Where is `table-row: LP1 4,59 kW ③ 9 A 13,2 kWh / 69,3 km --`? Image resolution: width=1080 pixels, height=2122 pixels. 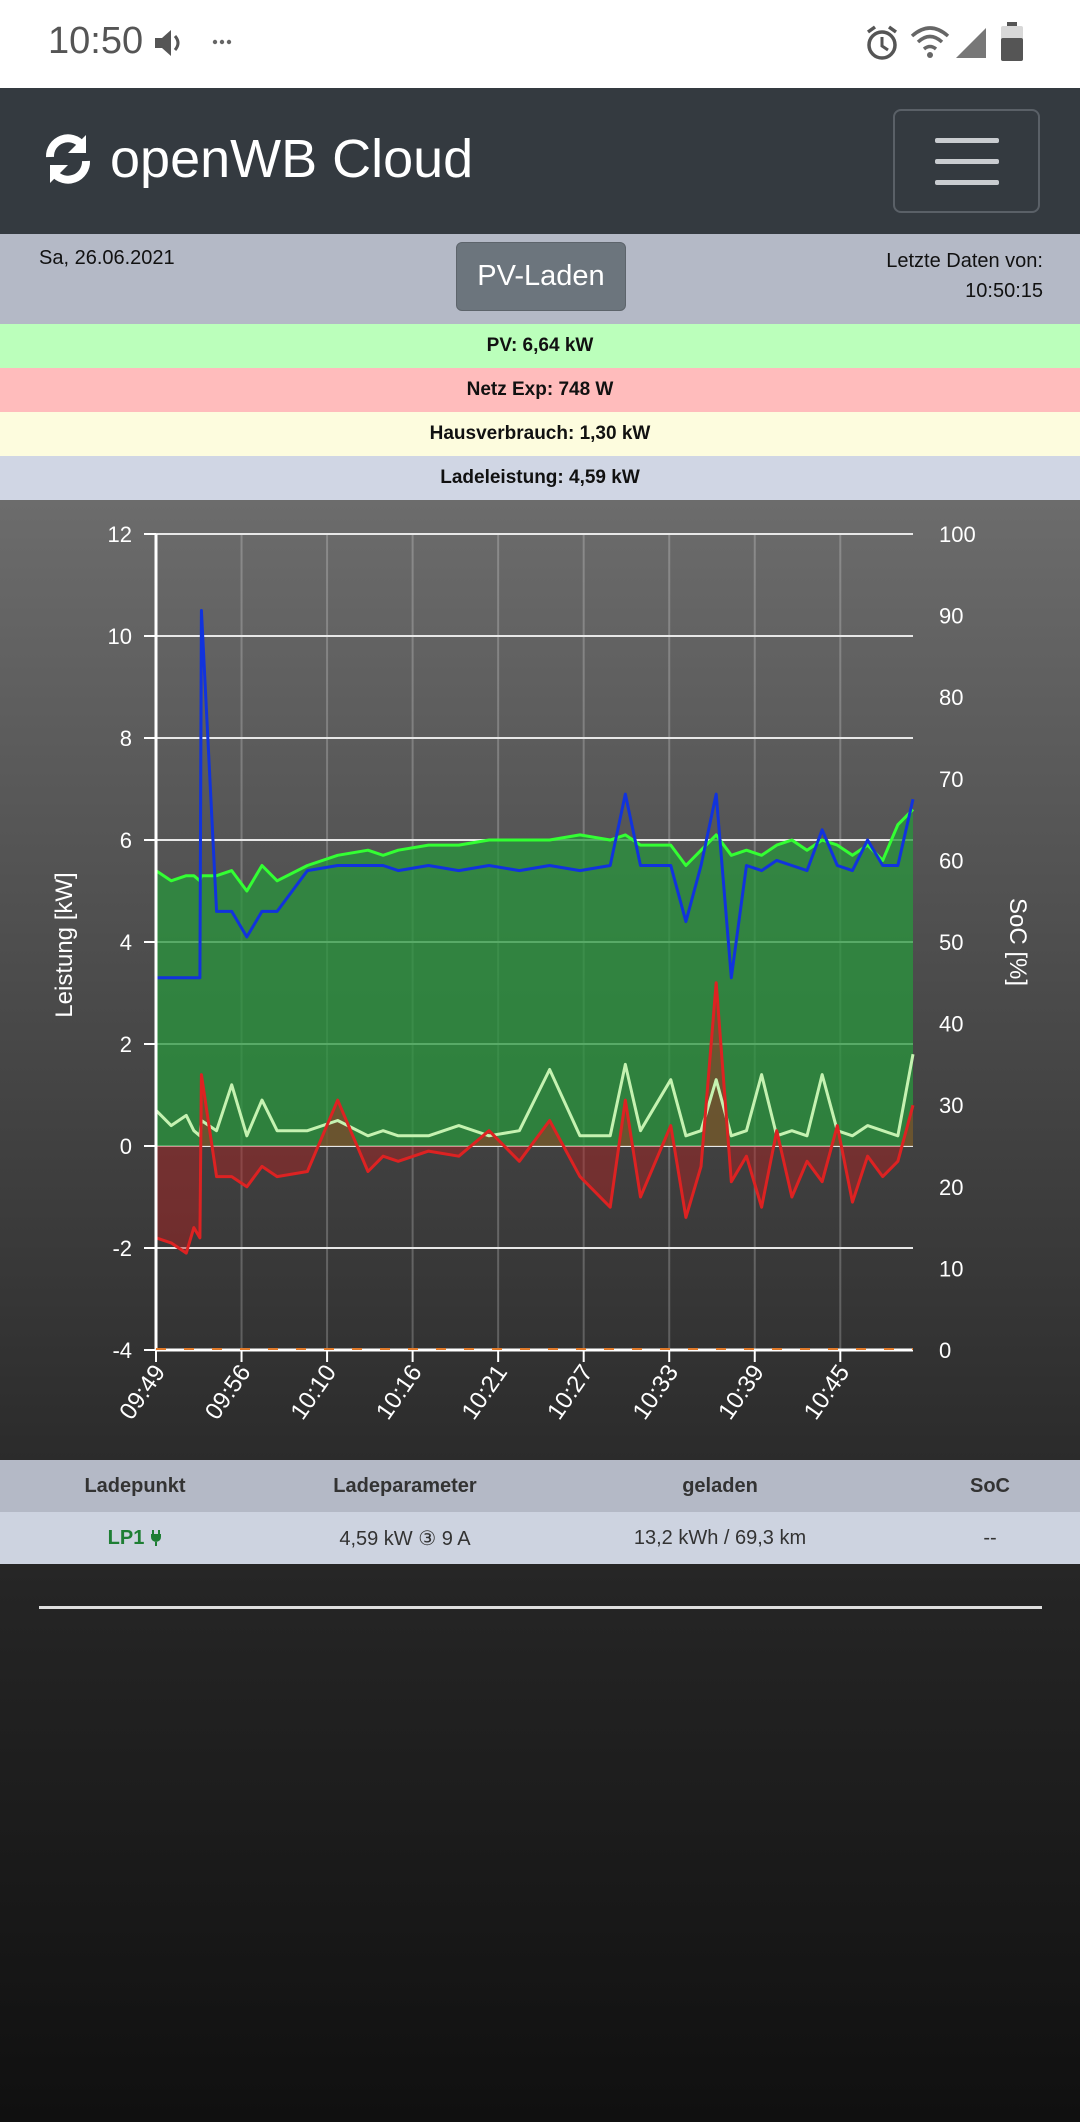
table-row: LP1 4,59 kW ③ 9 A 13,2 kWh / 69,3 km -- is located at coordinates (540, 1538).